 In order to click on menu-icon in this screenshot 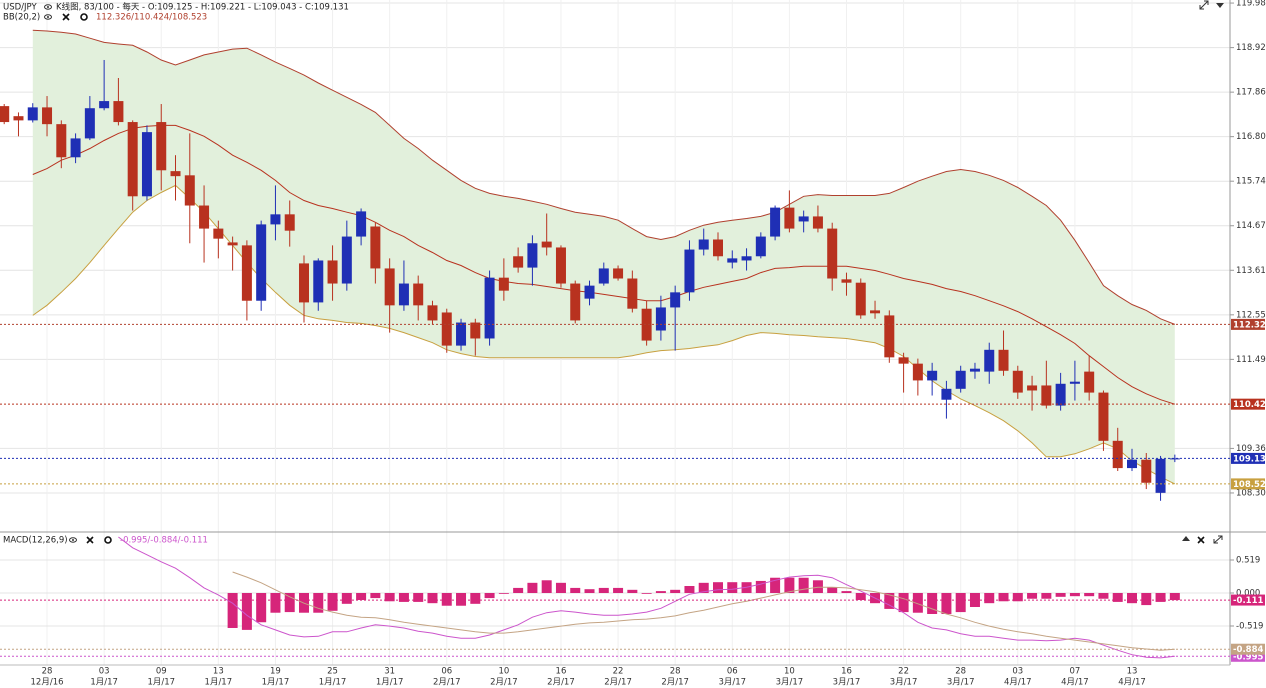, I will do `click(1220, 5)`.